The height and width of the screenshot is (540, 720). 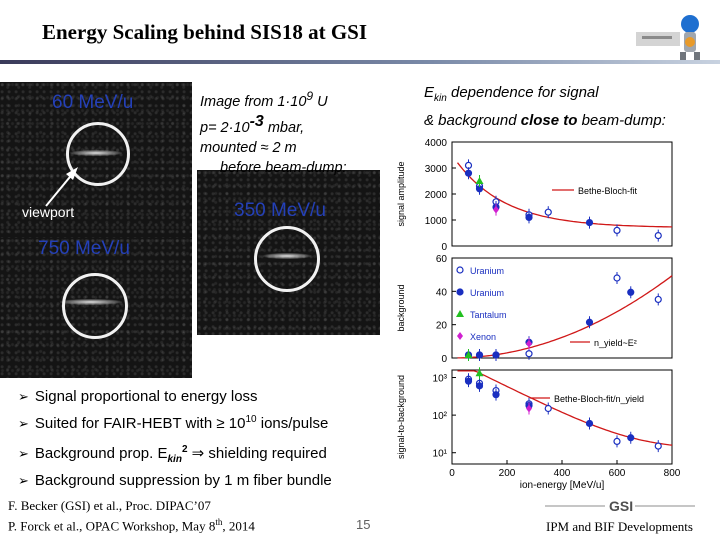 I want to click on y-tick-label: 10², so click(x=440, y=416).